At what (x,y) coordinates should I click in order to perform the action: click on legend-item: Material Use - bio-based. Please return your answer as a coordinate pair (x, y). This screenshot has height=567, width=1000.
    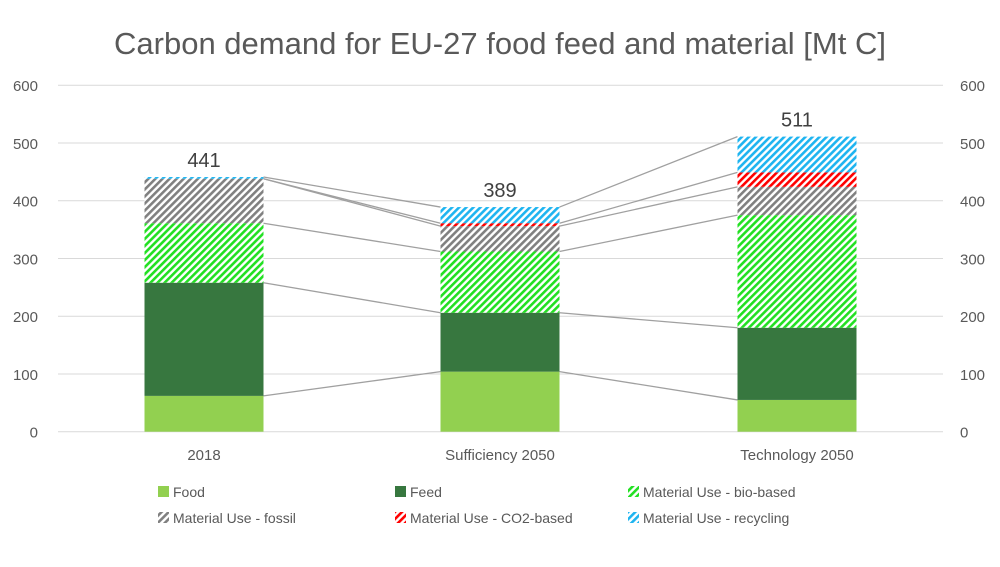
    Looking at the image, I should click on (712, 492).